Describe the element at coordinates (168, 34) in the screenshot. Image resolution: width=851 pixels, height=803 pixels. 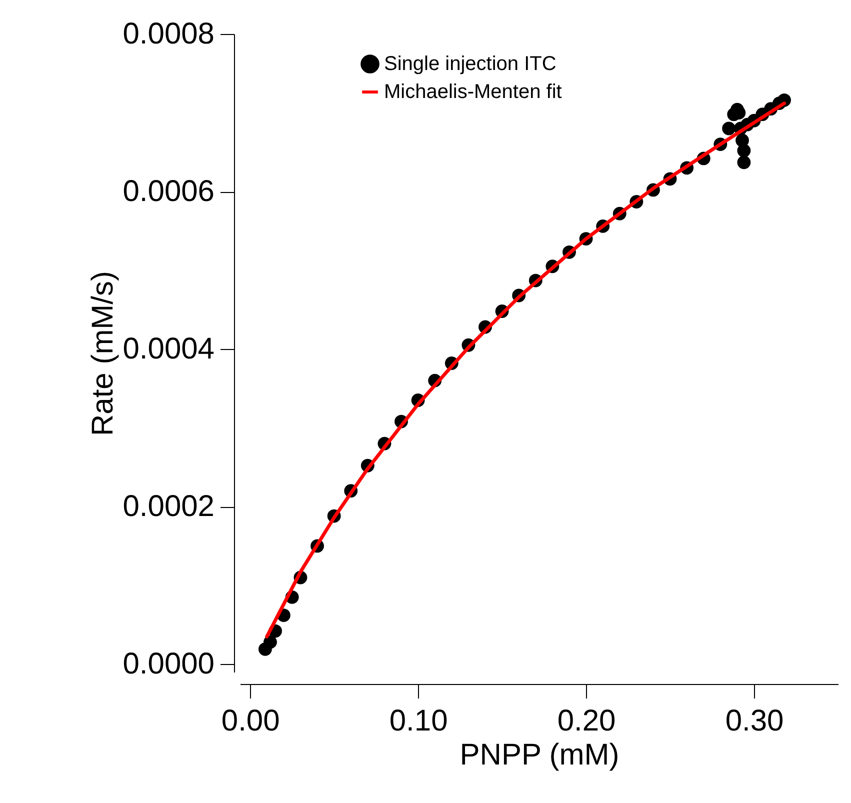
I see `y-tick-label: 0.0008` at that location.